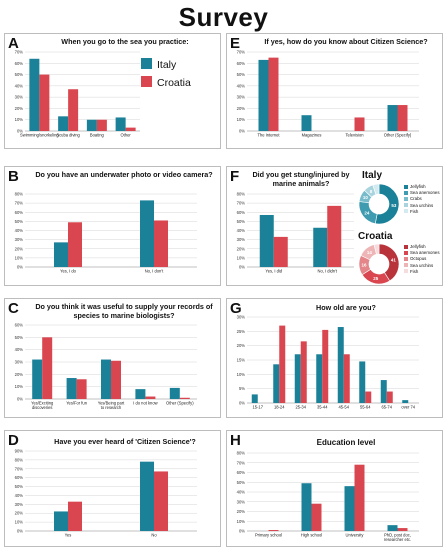 The height and width of the screenshot is (550, 447). What do you see at coordinates (241, 74) in the screenshot?
I see `chart-e-ytick-label: 50%` at bounding box center [241, 74].